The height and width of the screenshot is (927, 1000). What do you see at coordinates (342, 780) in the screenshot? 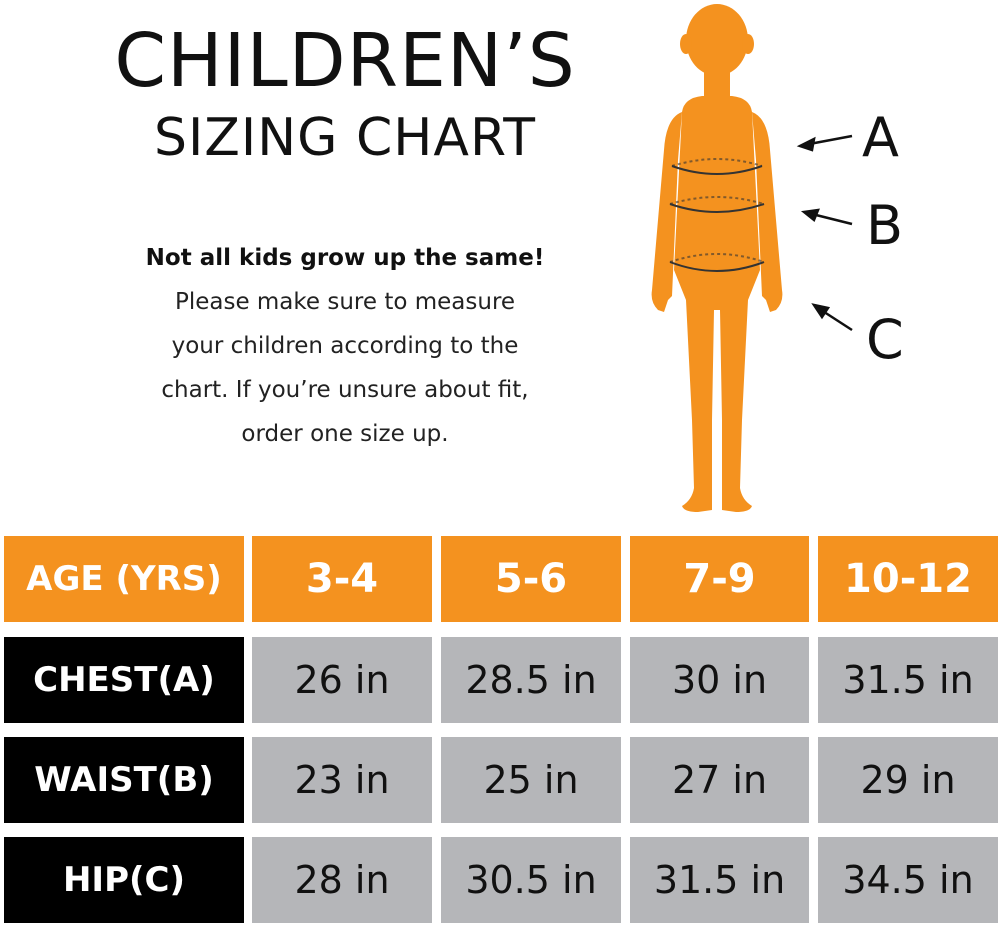
I see `table-cell: 23 in` at bounding box center [342, 780].